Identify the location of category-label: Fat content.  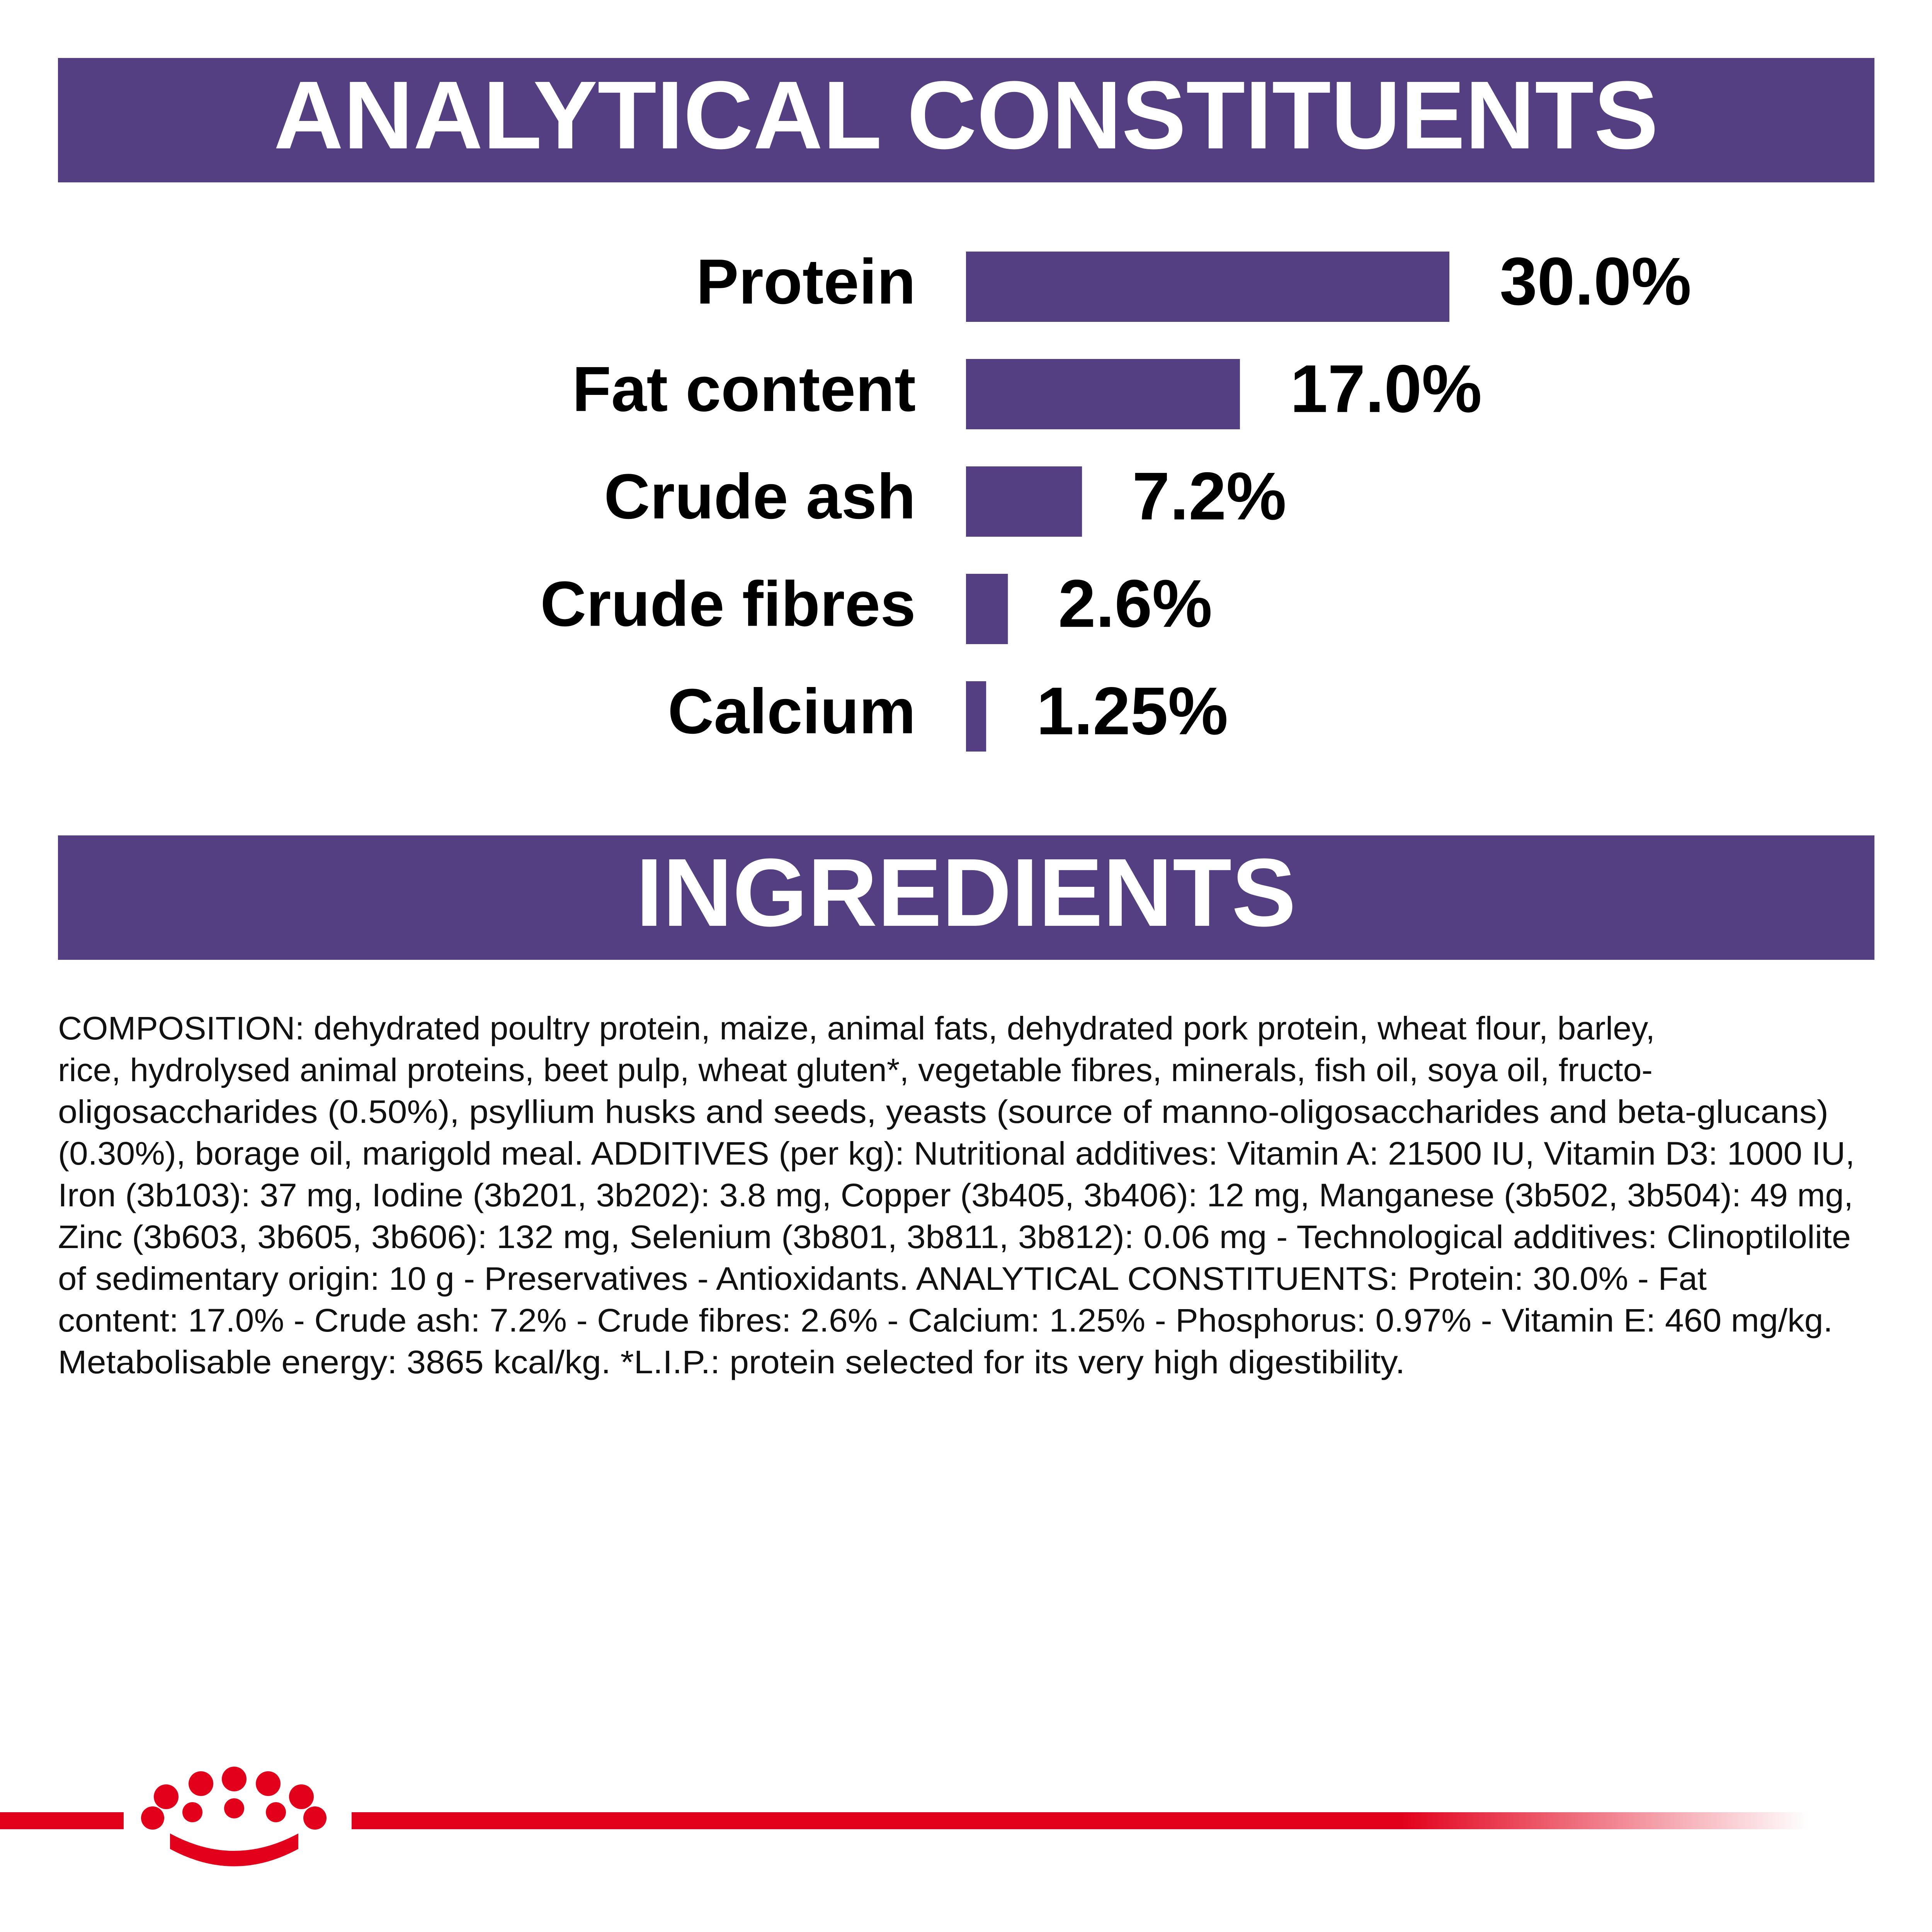
(744, 390).